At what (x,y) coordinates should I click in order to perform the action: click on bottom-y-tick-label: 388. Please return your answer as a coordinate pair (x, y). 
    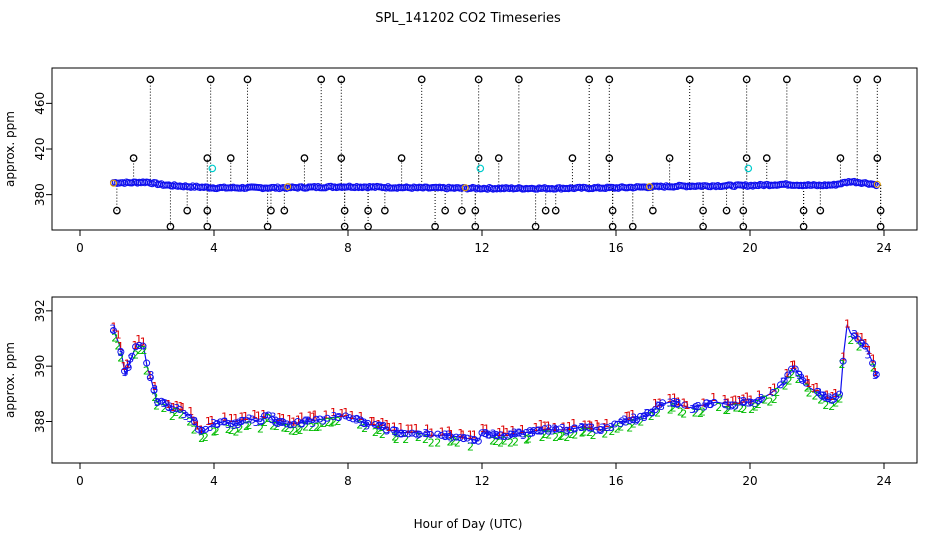
    Looking at the image, I should click on (40, 421).